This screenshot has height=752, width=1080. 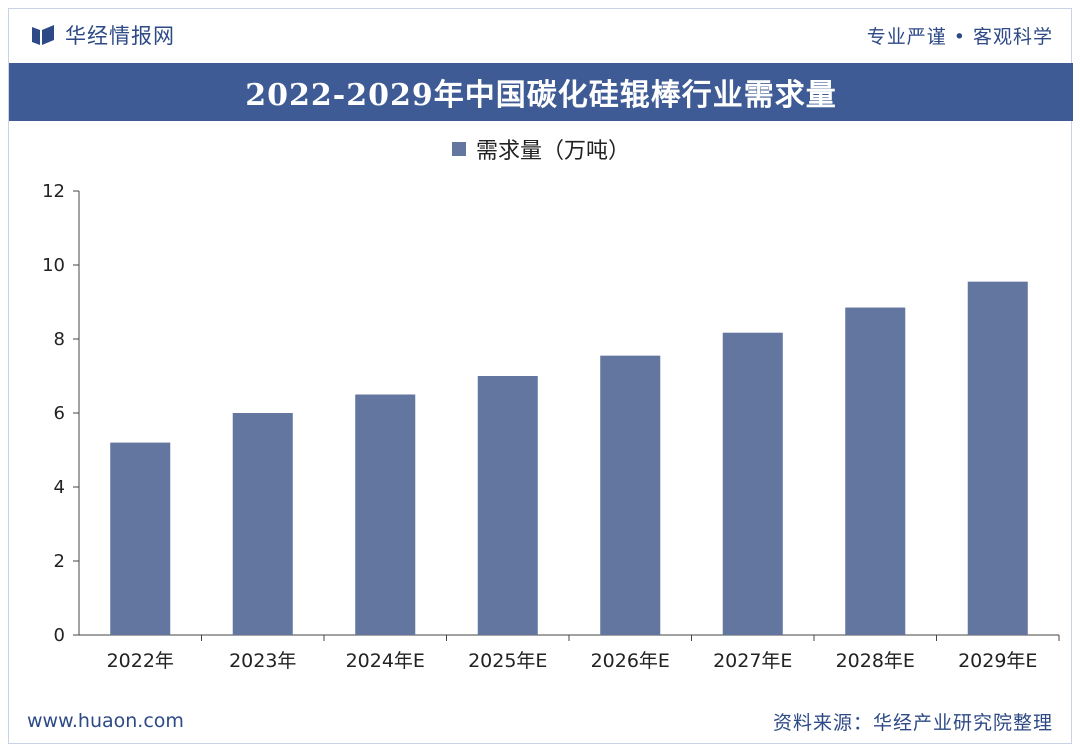 What do you see at coordinates (105, 721) in the screenshot?
I see `site-url: www.huaon.com` at bounding box center [105, 721].